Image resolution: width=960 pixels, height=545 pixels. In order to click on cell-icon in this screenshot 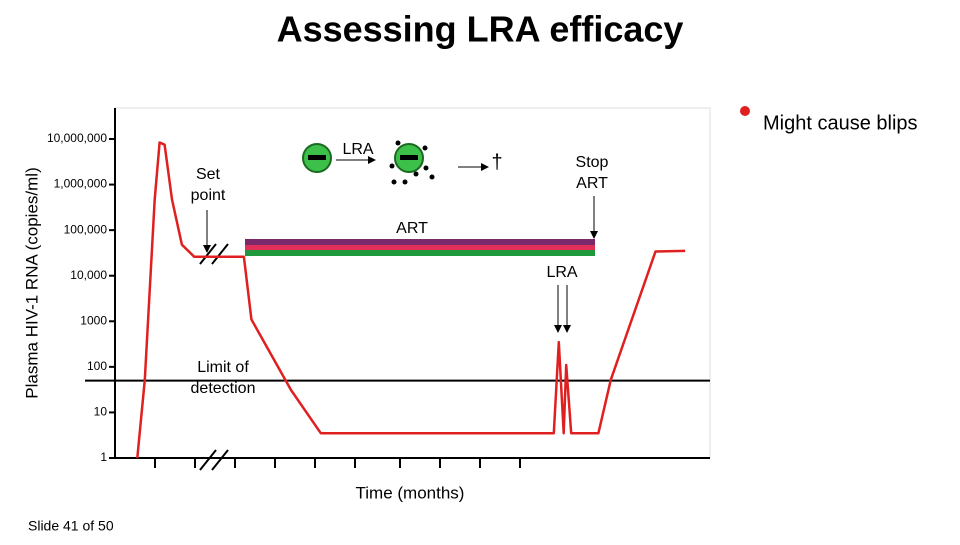, I will do `click(317, 158)`.